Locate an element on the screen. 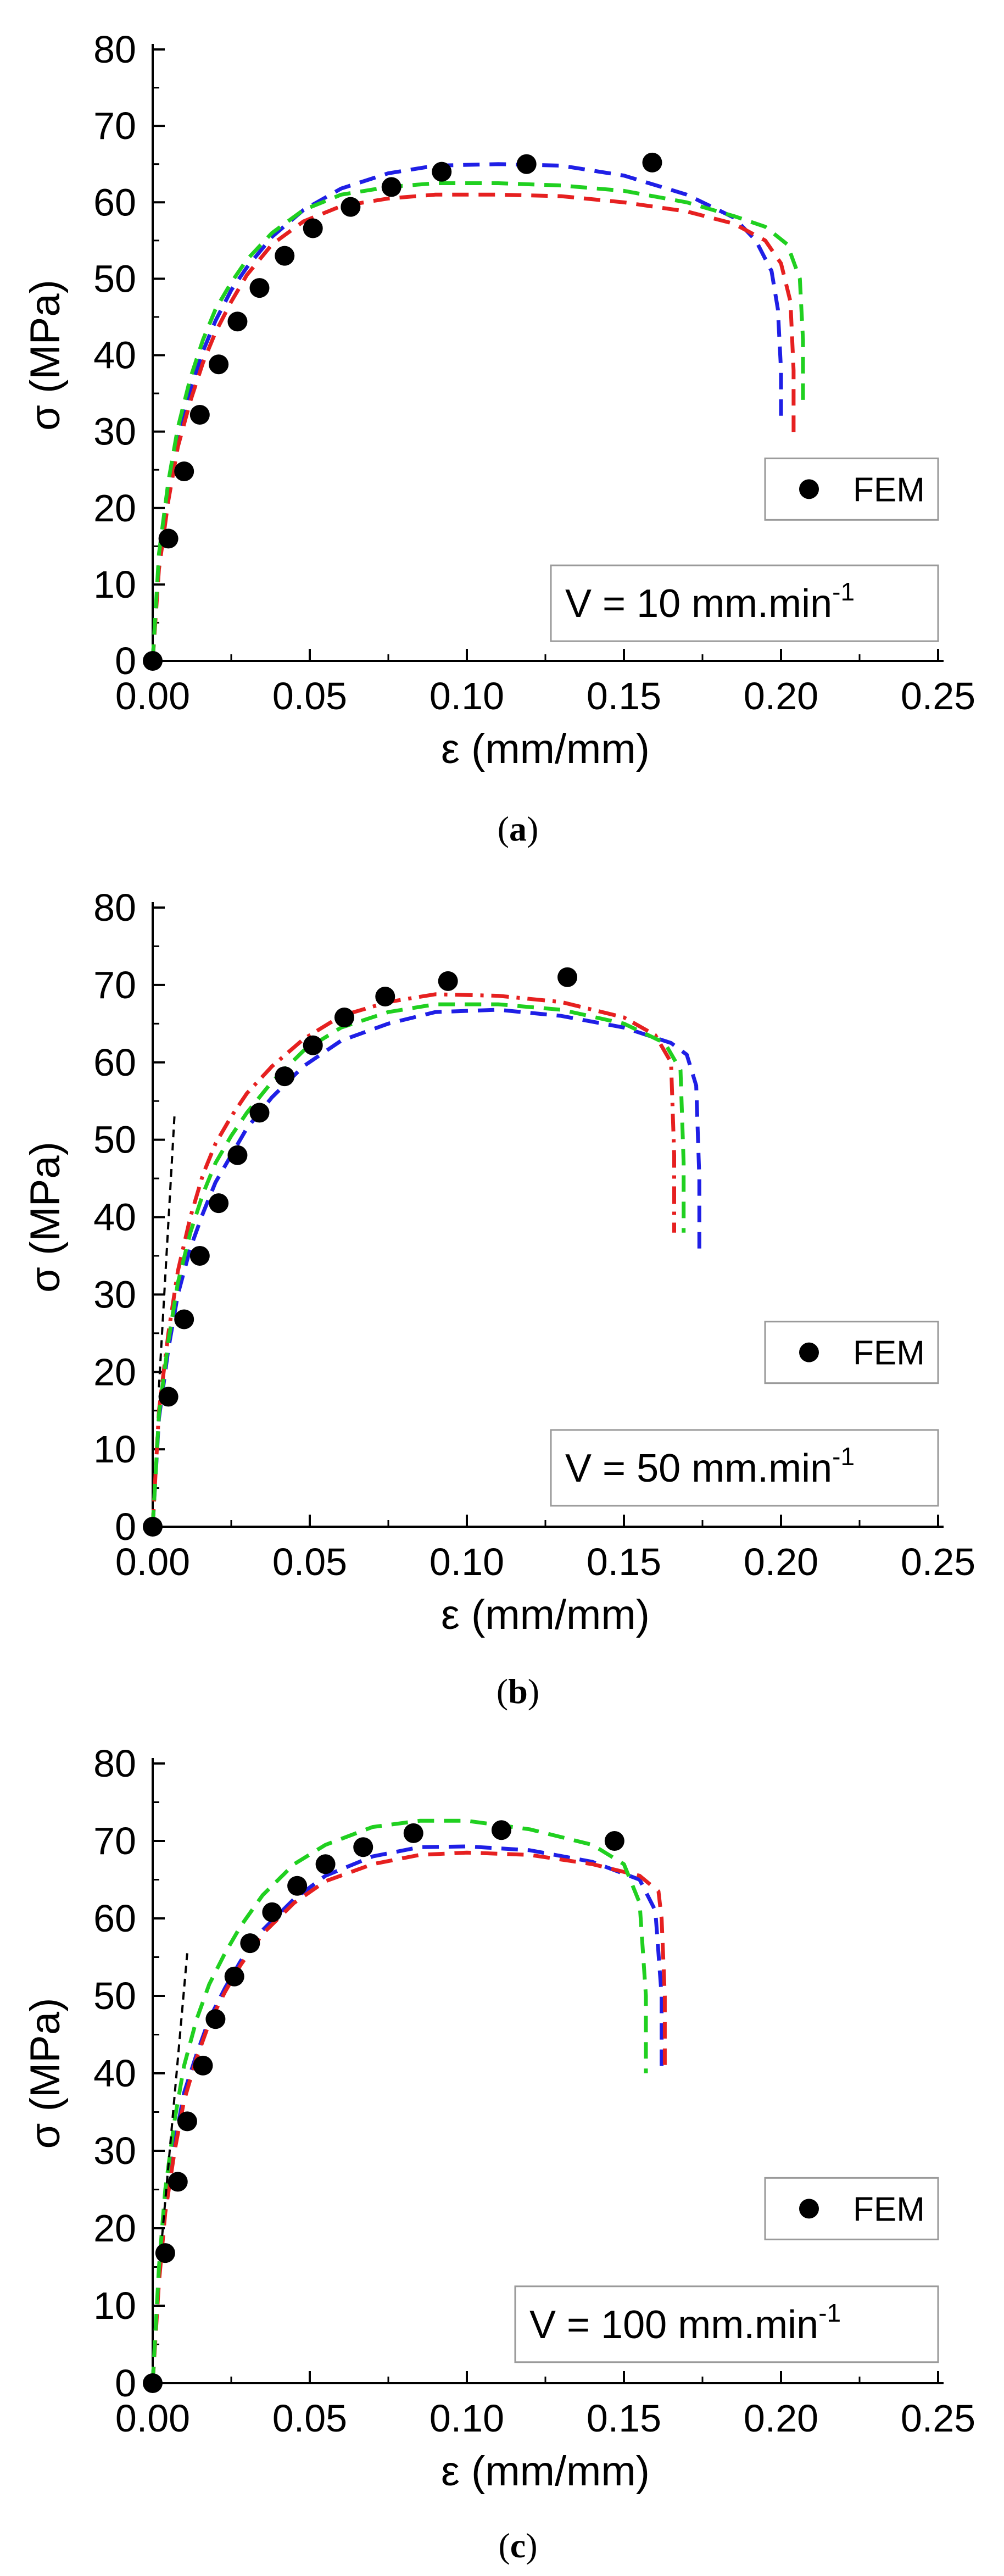 Image resolution: width=1004 pixels, height=2576 pixels. annotation-main: V = 50 mm.min is located at coordinates (698, 1468).